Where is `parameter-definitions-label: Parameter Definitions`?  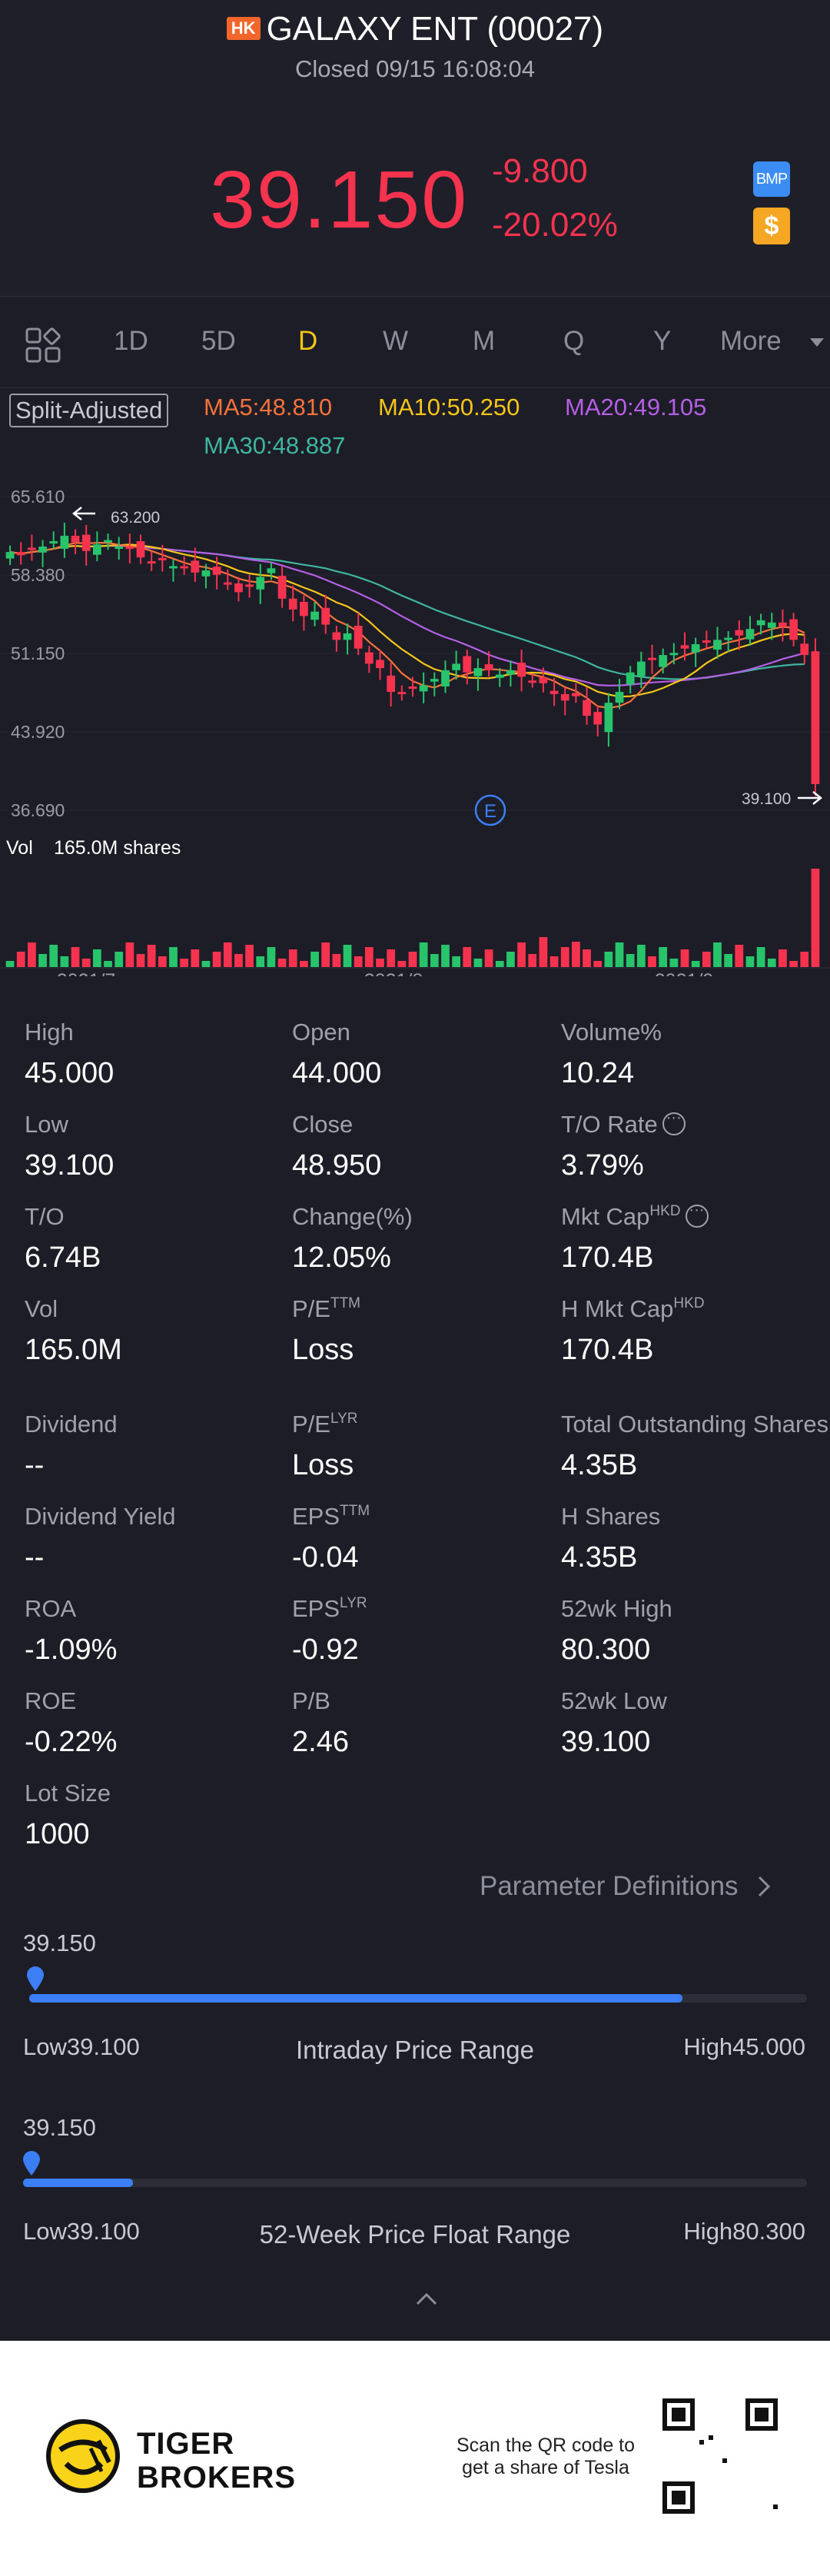
parameter-definitions-label: Parameter Definitions is located at coordinates (609, 1886).